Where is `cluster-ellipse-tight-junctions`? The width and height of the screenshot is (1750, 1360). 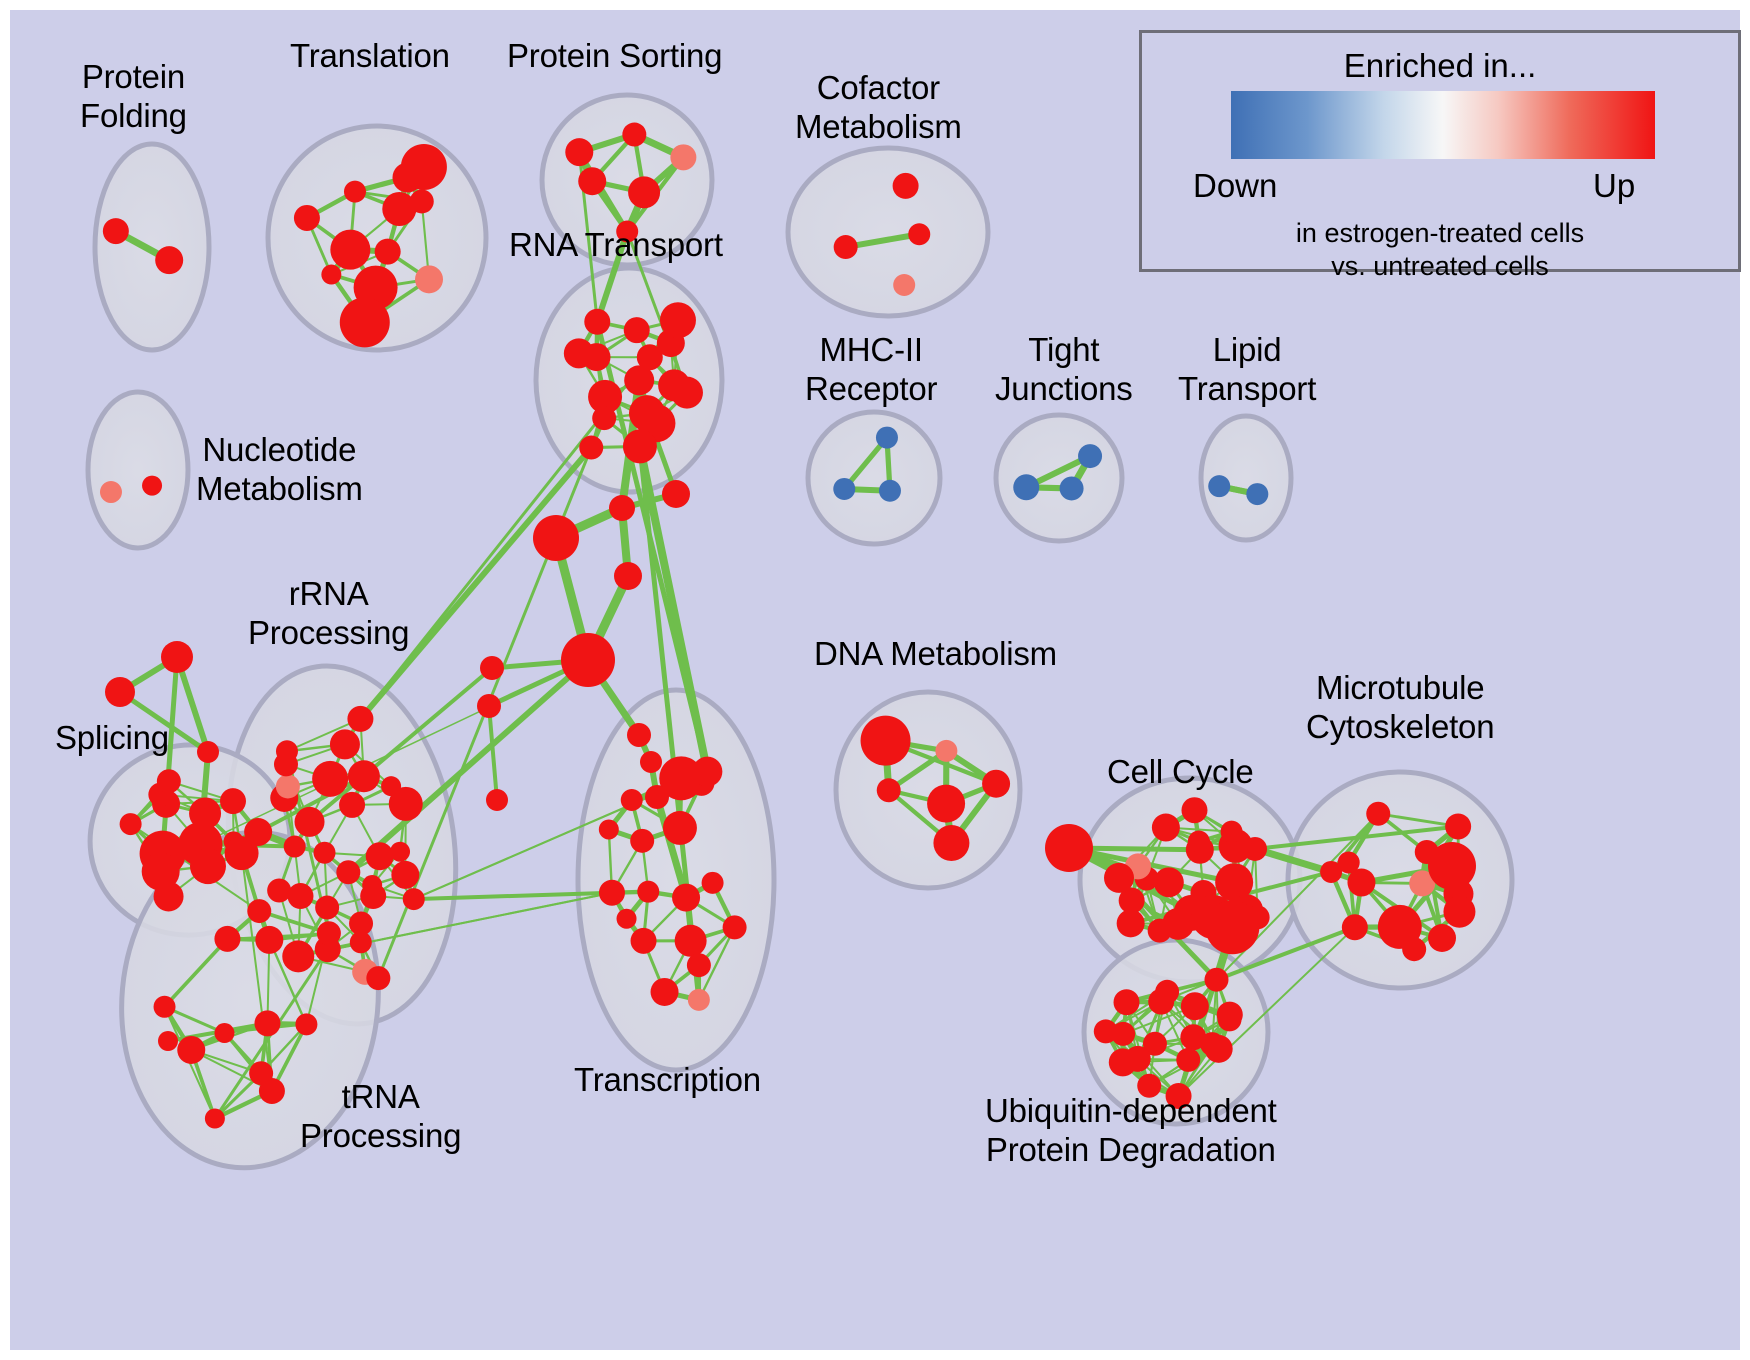 cluster-ellipse-tight-junctions is located at coordinates (1059, 478).